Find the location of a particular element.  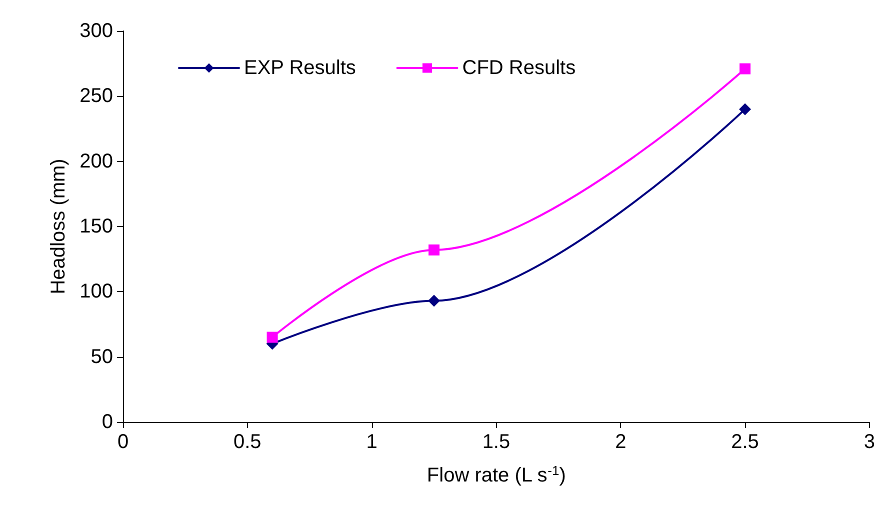

y-tick-label: 200 is located at coordinates (96, 161).